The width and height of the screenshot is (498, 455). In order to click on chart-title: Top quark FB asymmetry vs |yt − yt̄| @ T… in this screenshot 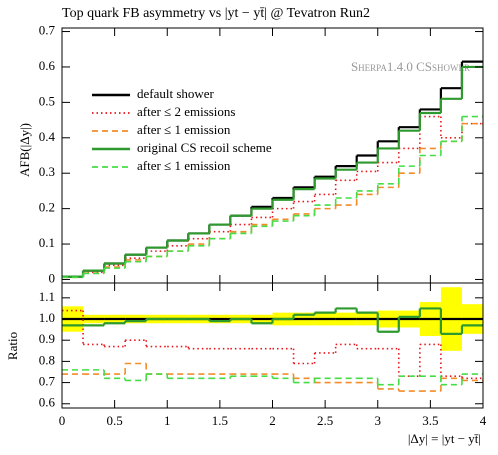, I will do `click(216, 13)`.